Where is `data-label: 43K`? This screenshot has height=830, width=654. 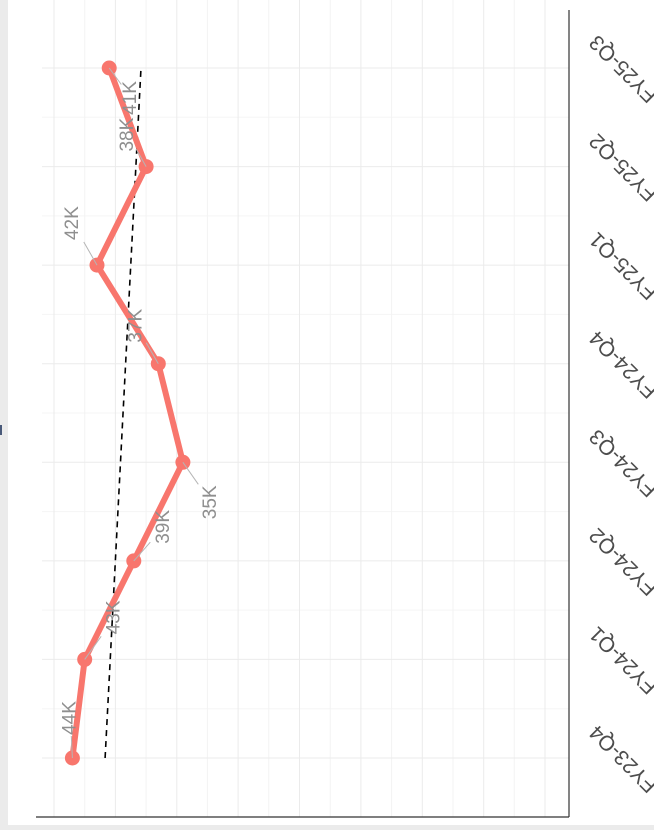
data-label: 43K is located at coordinates (114, 617).